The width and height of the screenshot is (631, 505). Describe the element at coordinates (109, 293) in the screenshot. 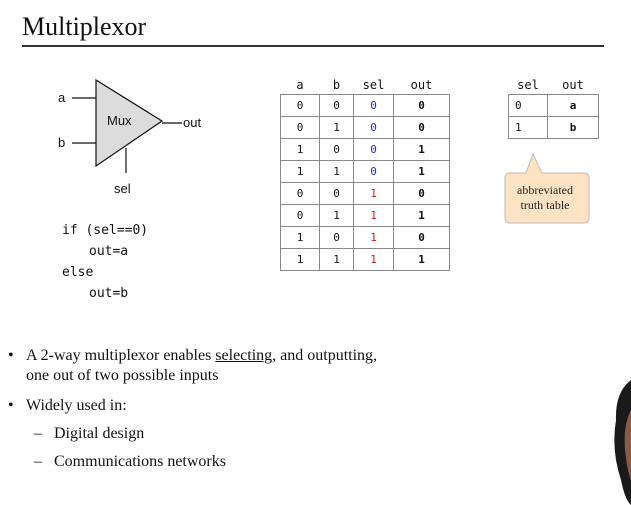

I see `code-line-4: out=b` at that location.